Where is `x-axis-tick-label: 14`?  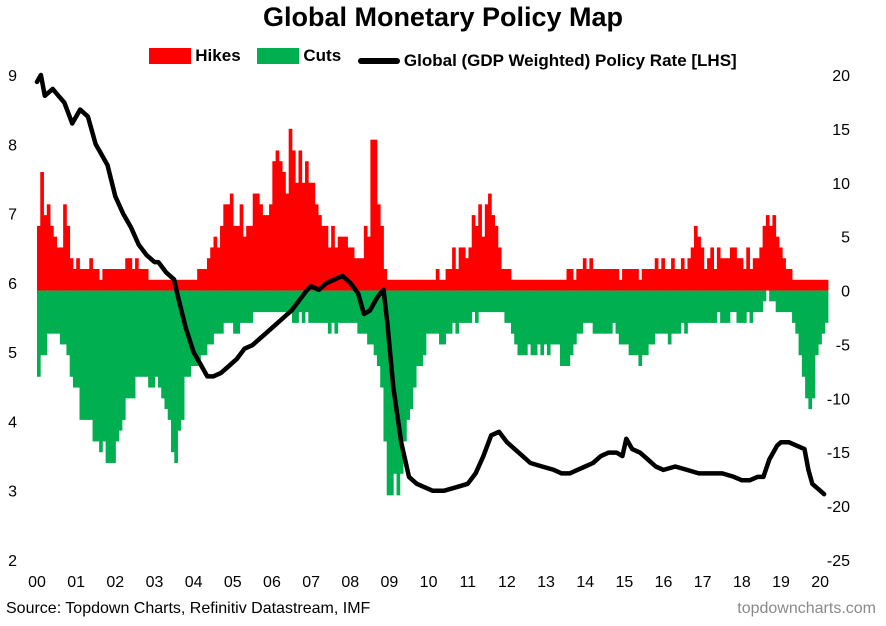
x-axis-tick-label: 14 is located at coordinates (585, 582).